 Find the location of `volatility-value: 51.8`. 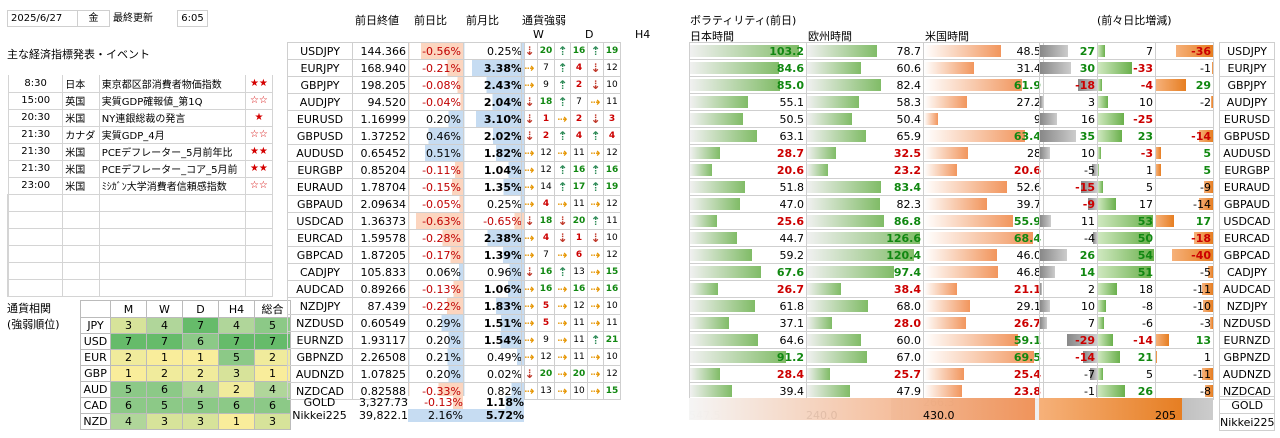

volatility-value: 51.8 is located at coordinates (792, 187).